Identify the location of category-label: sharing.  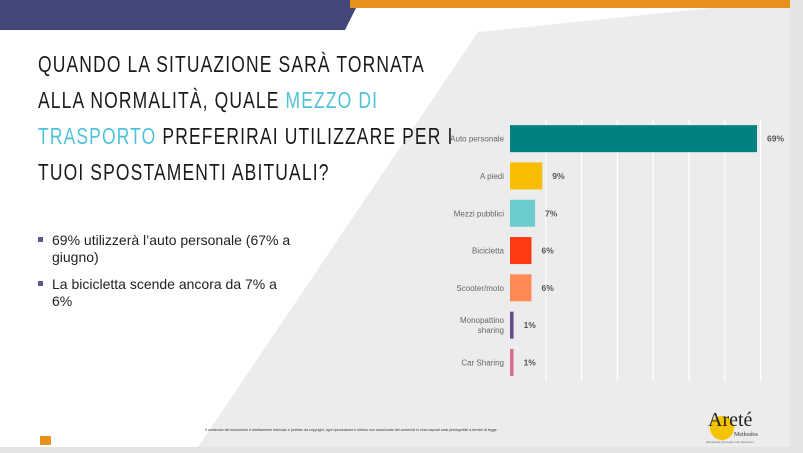
(491, 330).